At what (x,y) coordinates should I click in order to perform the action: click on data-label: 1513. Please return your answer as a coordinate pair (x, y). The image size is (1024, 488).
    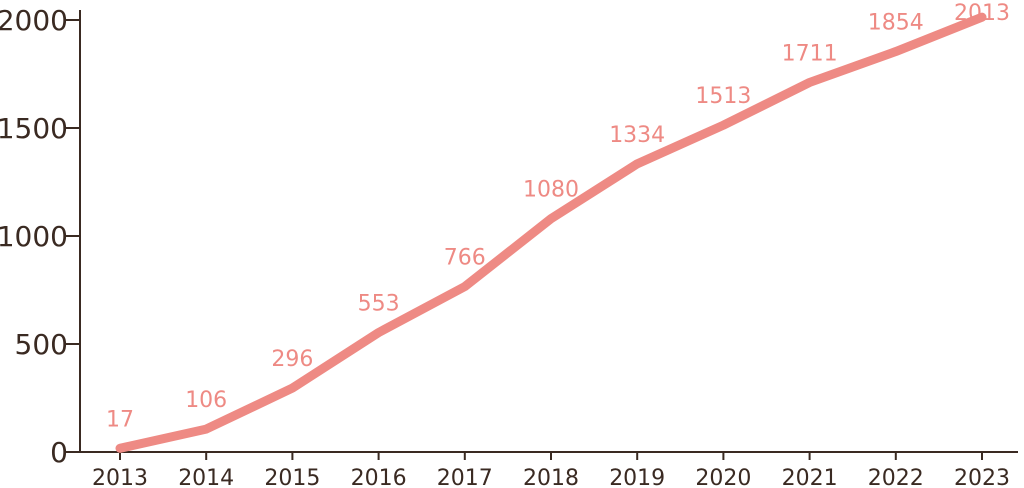
    Looking at the image, I should click on (723, 96).